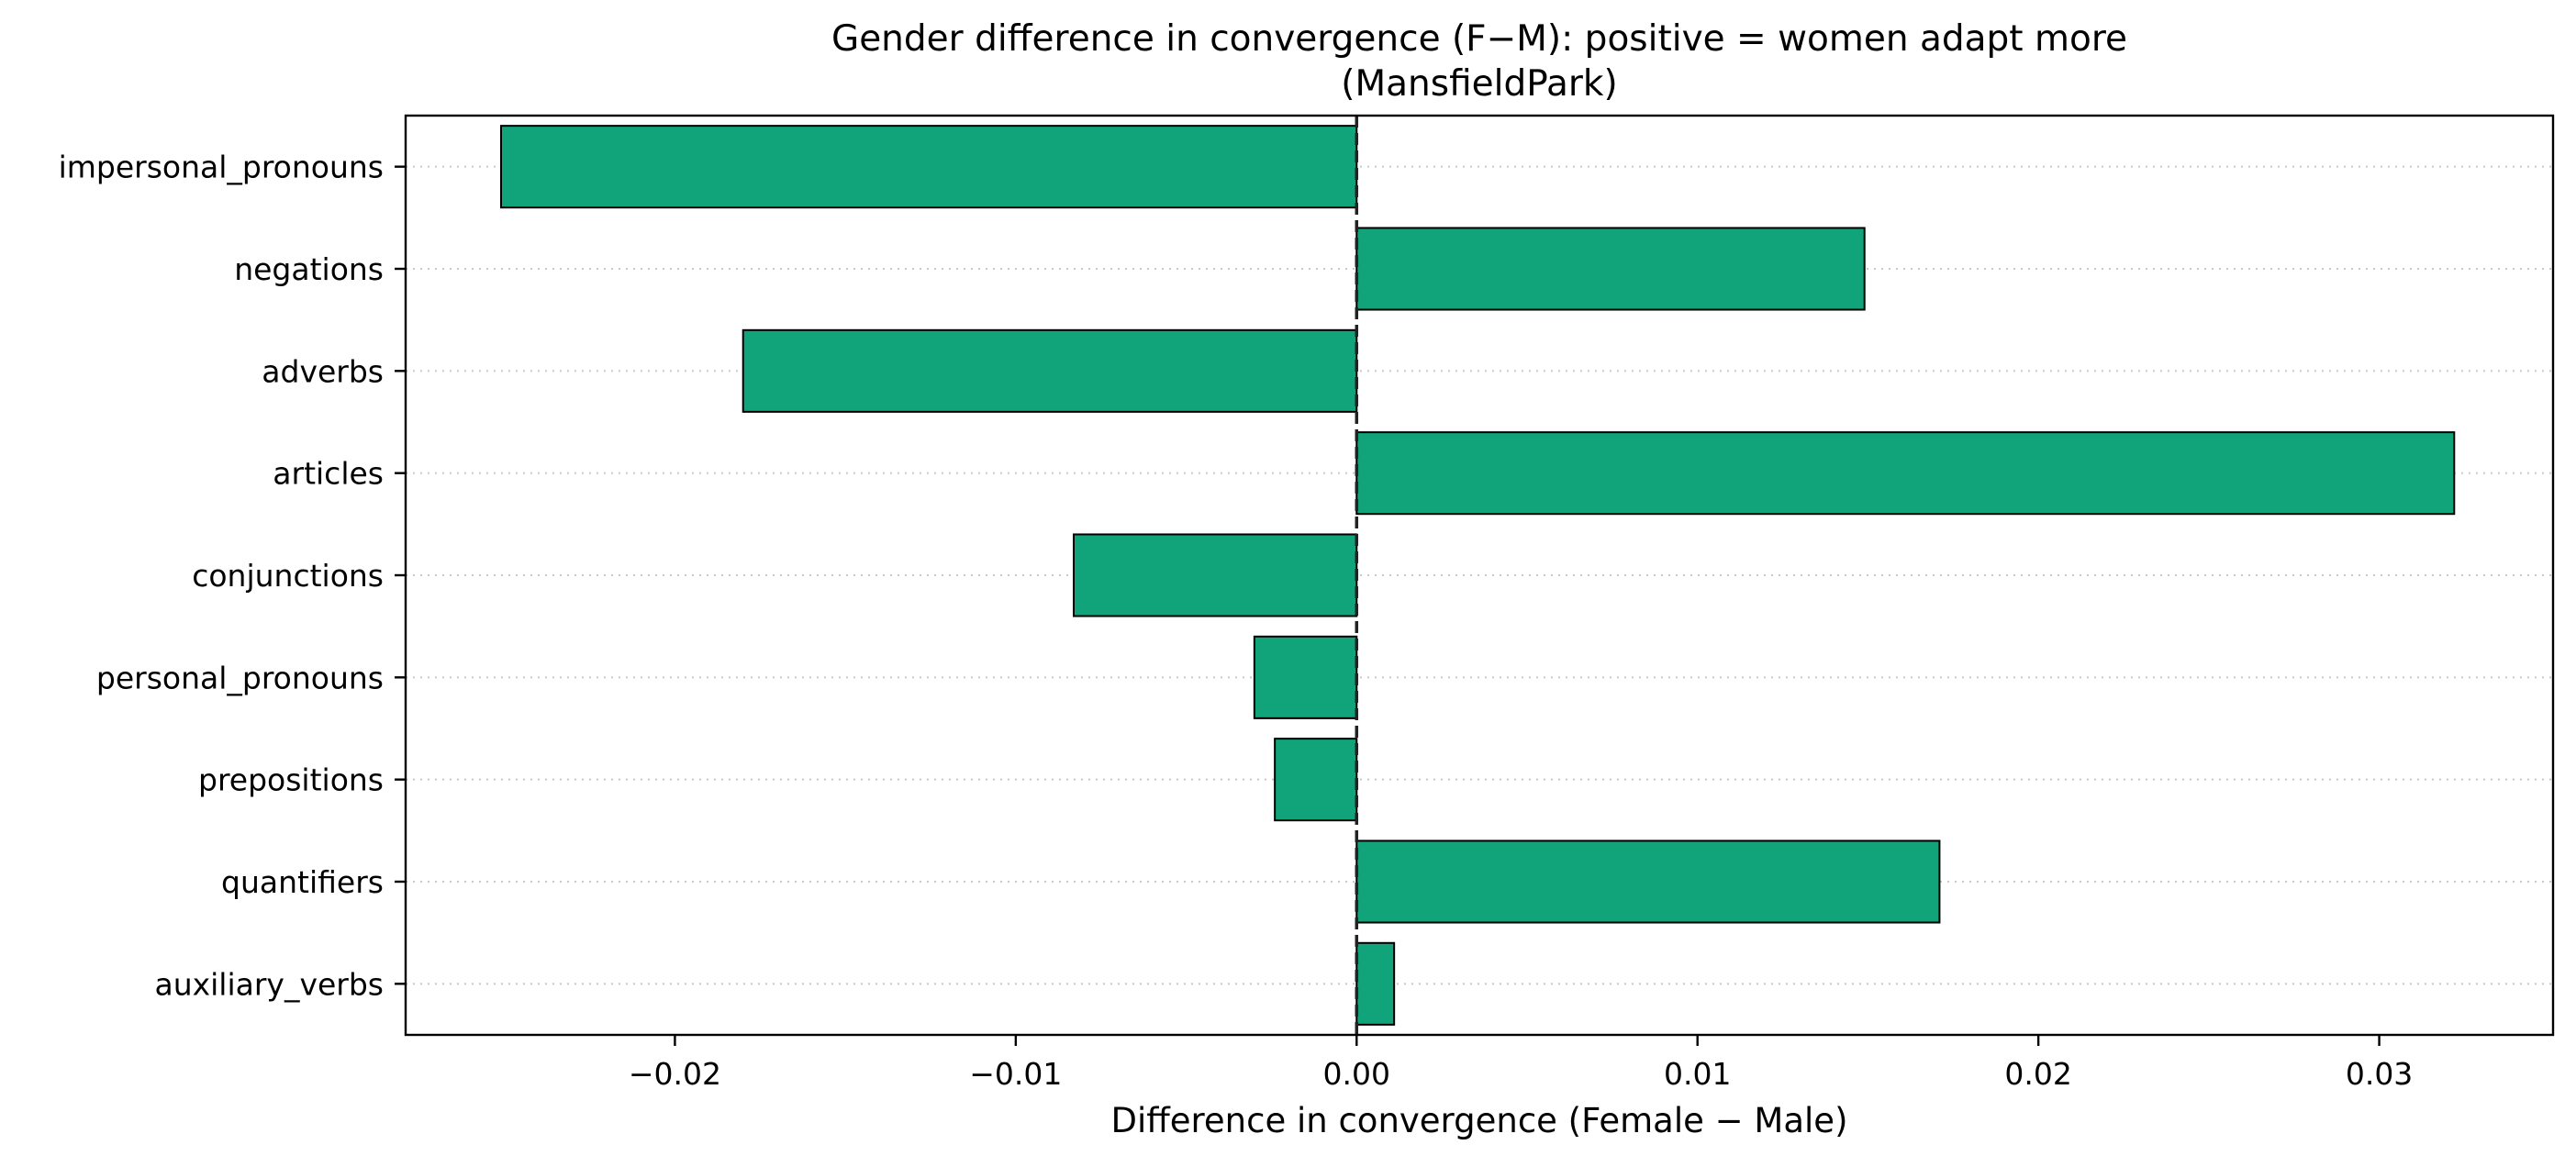  Describe the element at coordinates (2037, 1074) in the screenshot. I see `x-tick-label: 0.02` at that location.